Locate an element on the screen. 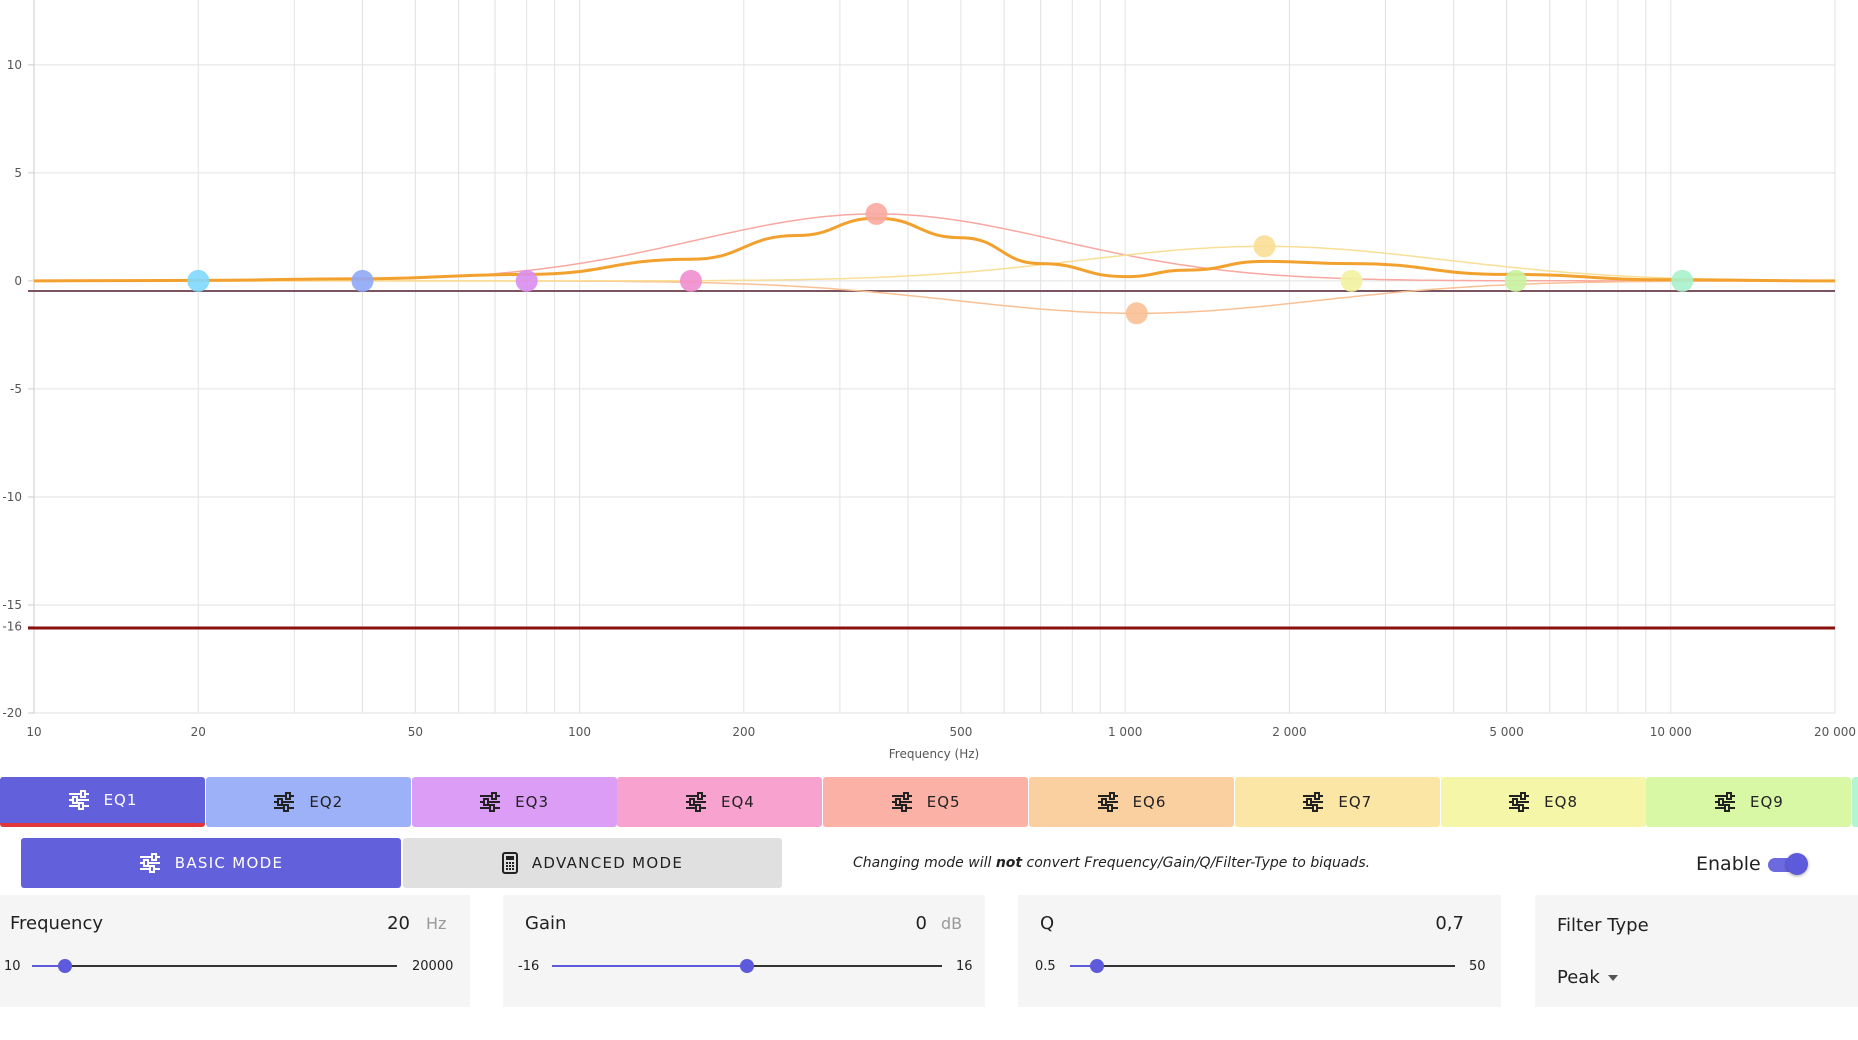 The width and height of the screenshot is (1858, 1040). band-point-eq2 is located at coordinates (362, 280).